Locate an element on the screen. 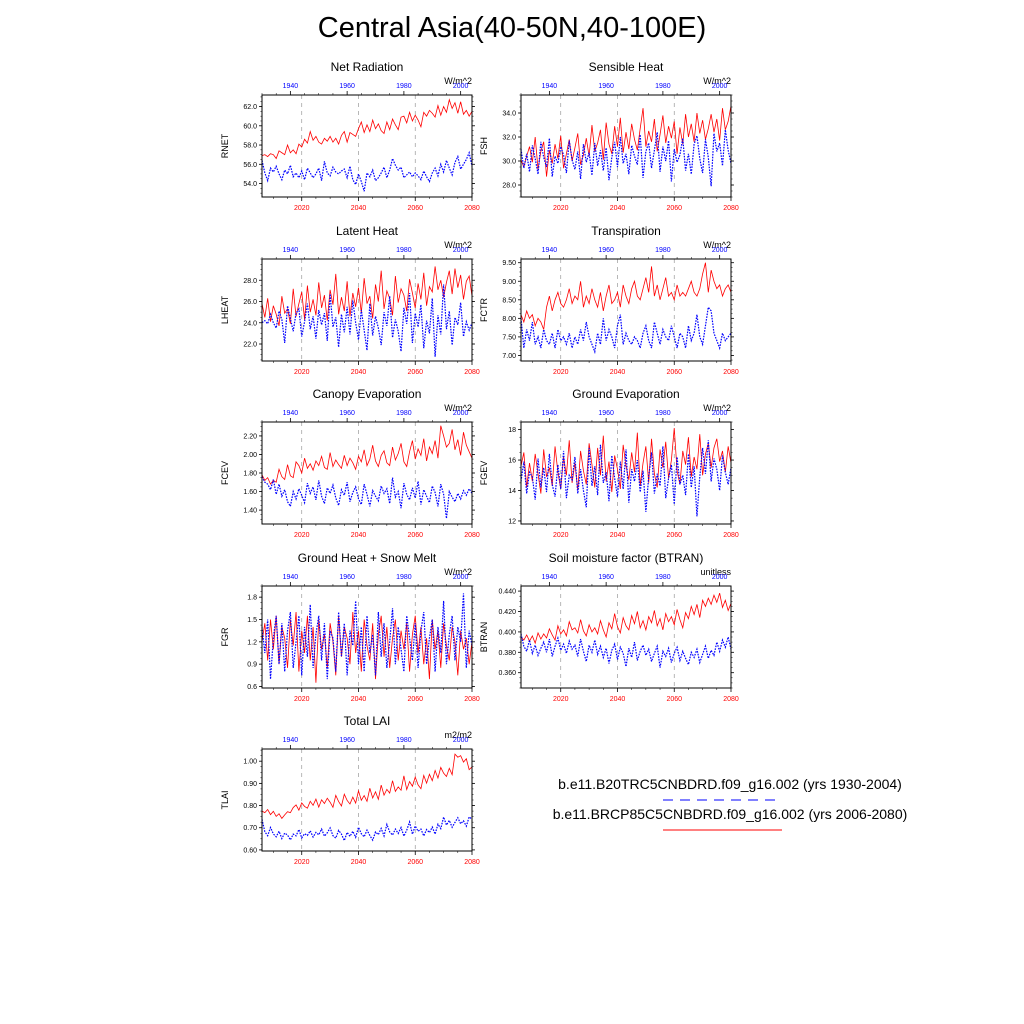  y-axis-label: LHEAT is located at coordinates (225, 309).